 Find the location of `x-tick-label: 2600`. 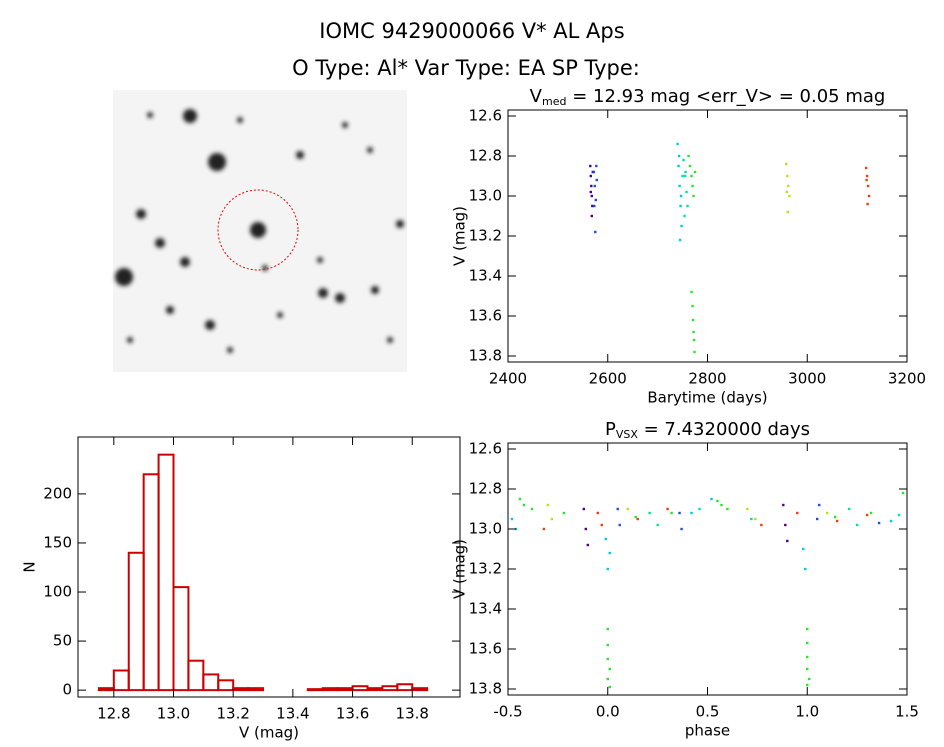

x-tick-label: 2600 is located at coordinates (608, 379).